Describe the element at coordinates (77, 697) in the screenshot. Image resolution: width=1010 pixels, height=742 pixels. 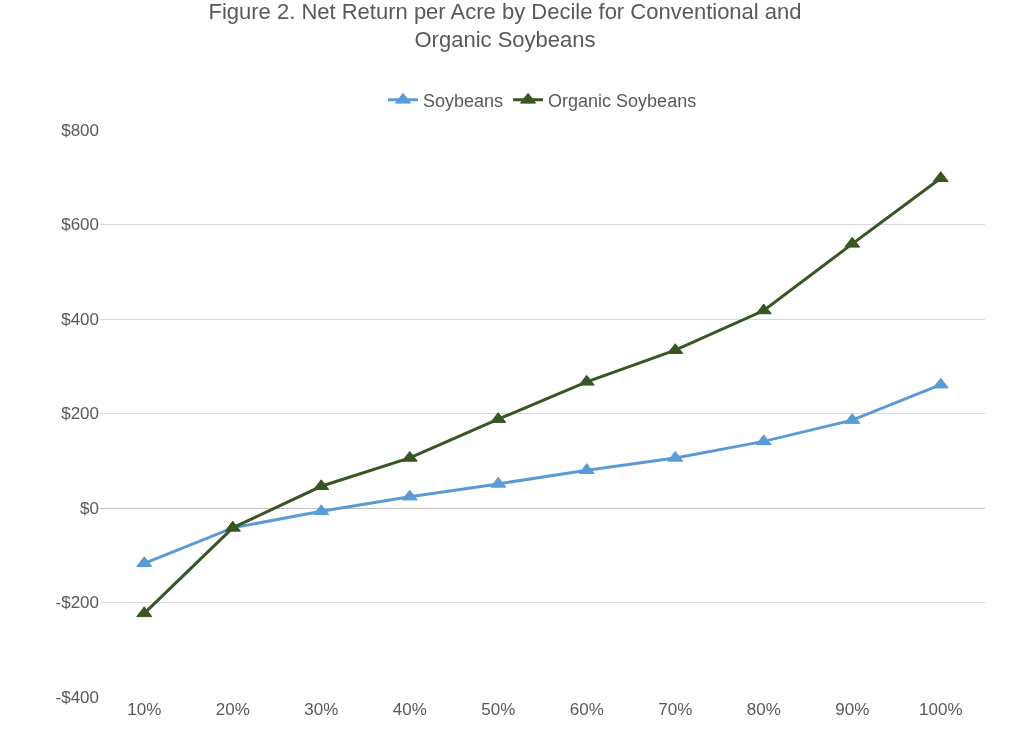
I see `y-tick-label: -$400` at that location.